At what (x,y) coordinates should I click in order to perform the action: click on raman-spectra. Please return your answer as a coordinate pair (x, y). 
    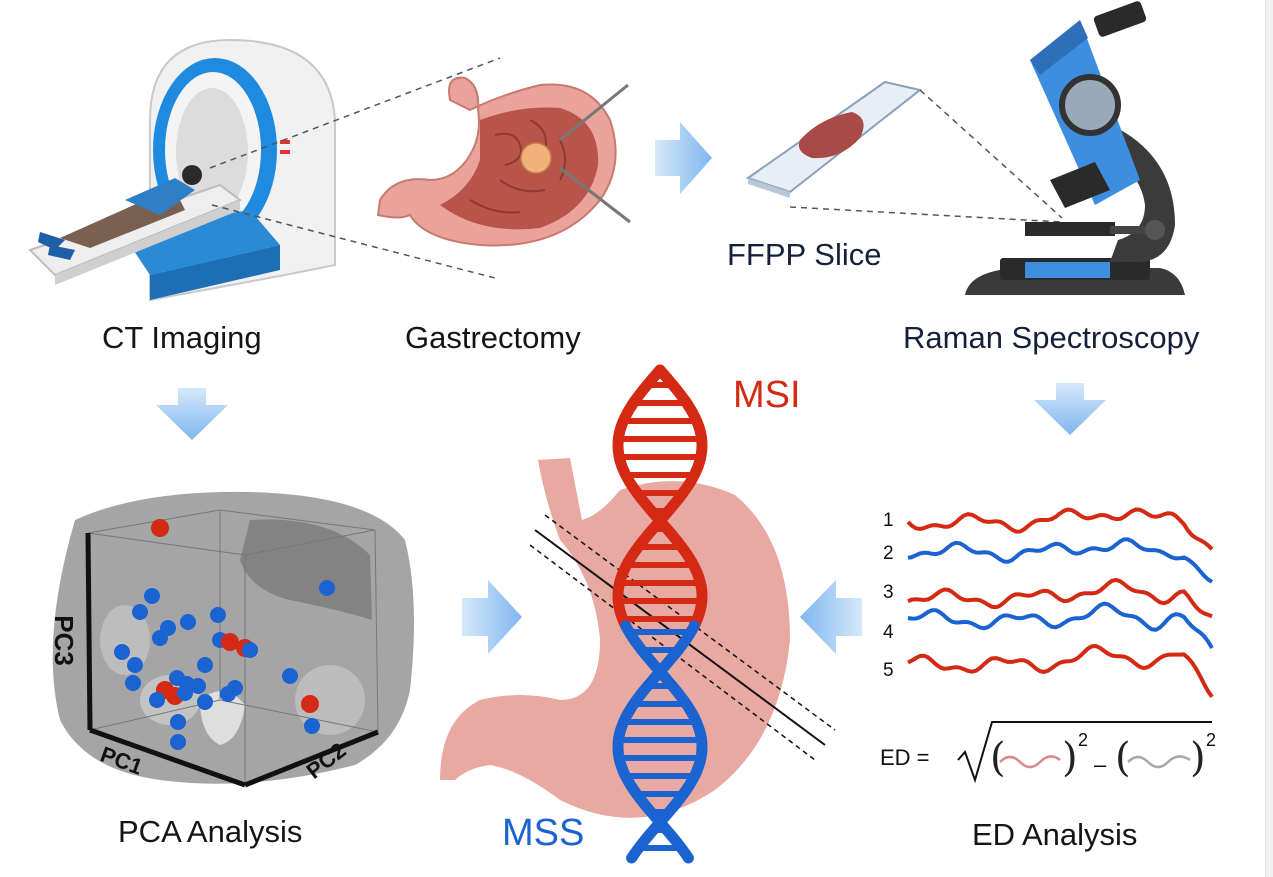
    Looking at the image, I should click on (1060, 603).